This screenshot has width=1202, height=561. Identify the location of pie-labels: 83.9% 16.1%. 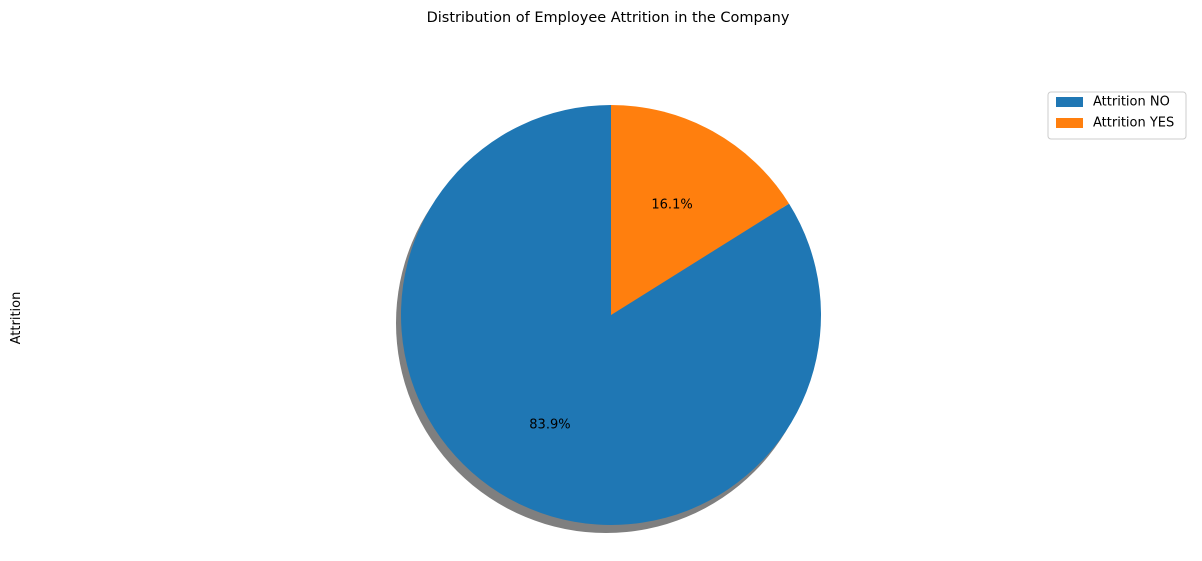
(610, 314).